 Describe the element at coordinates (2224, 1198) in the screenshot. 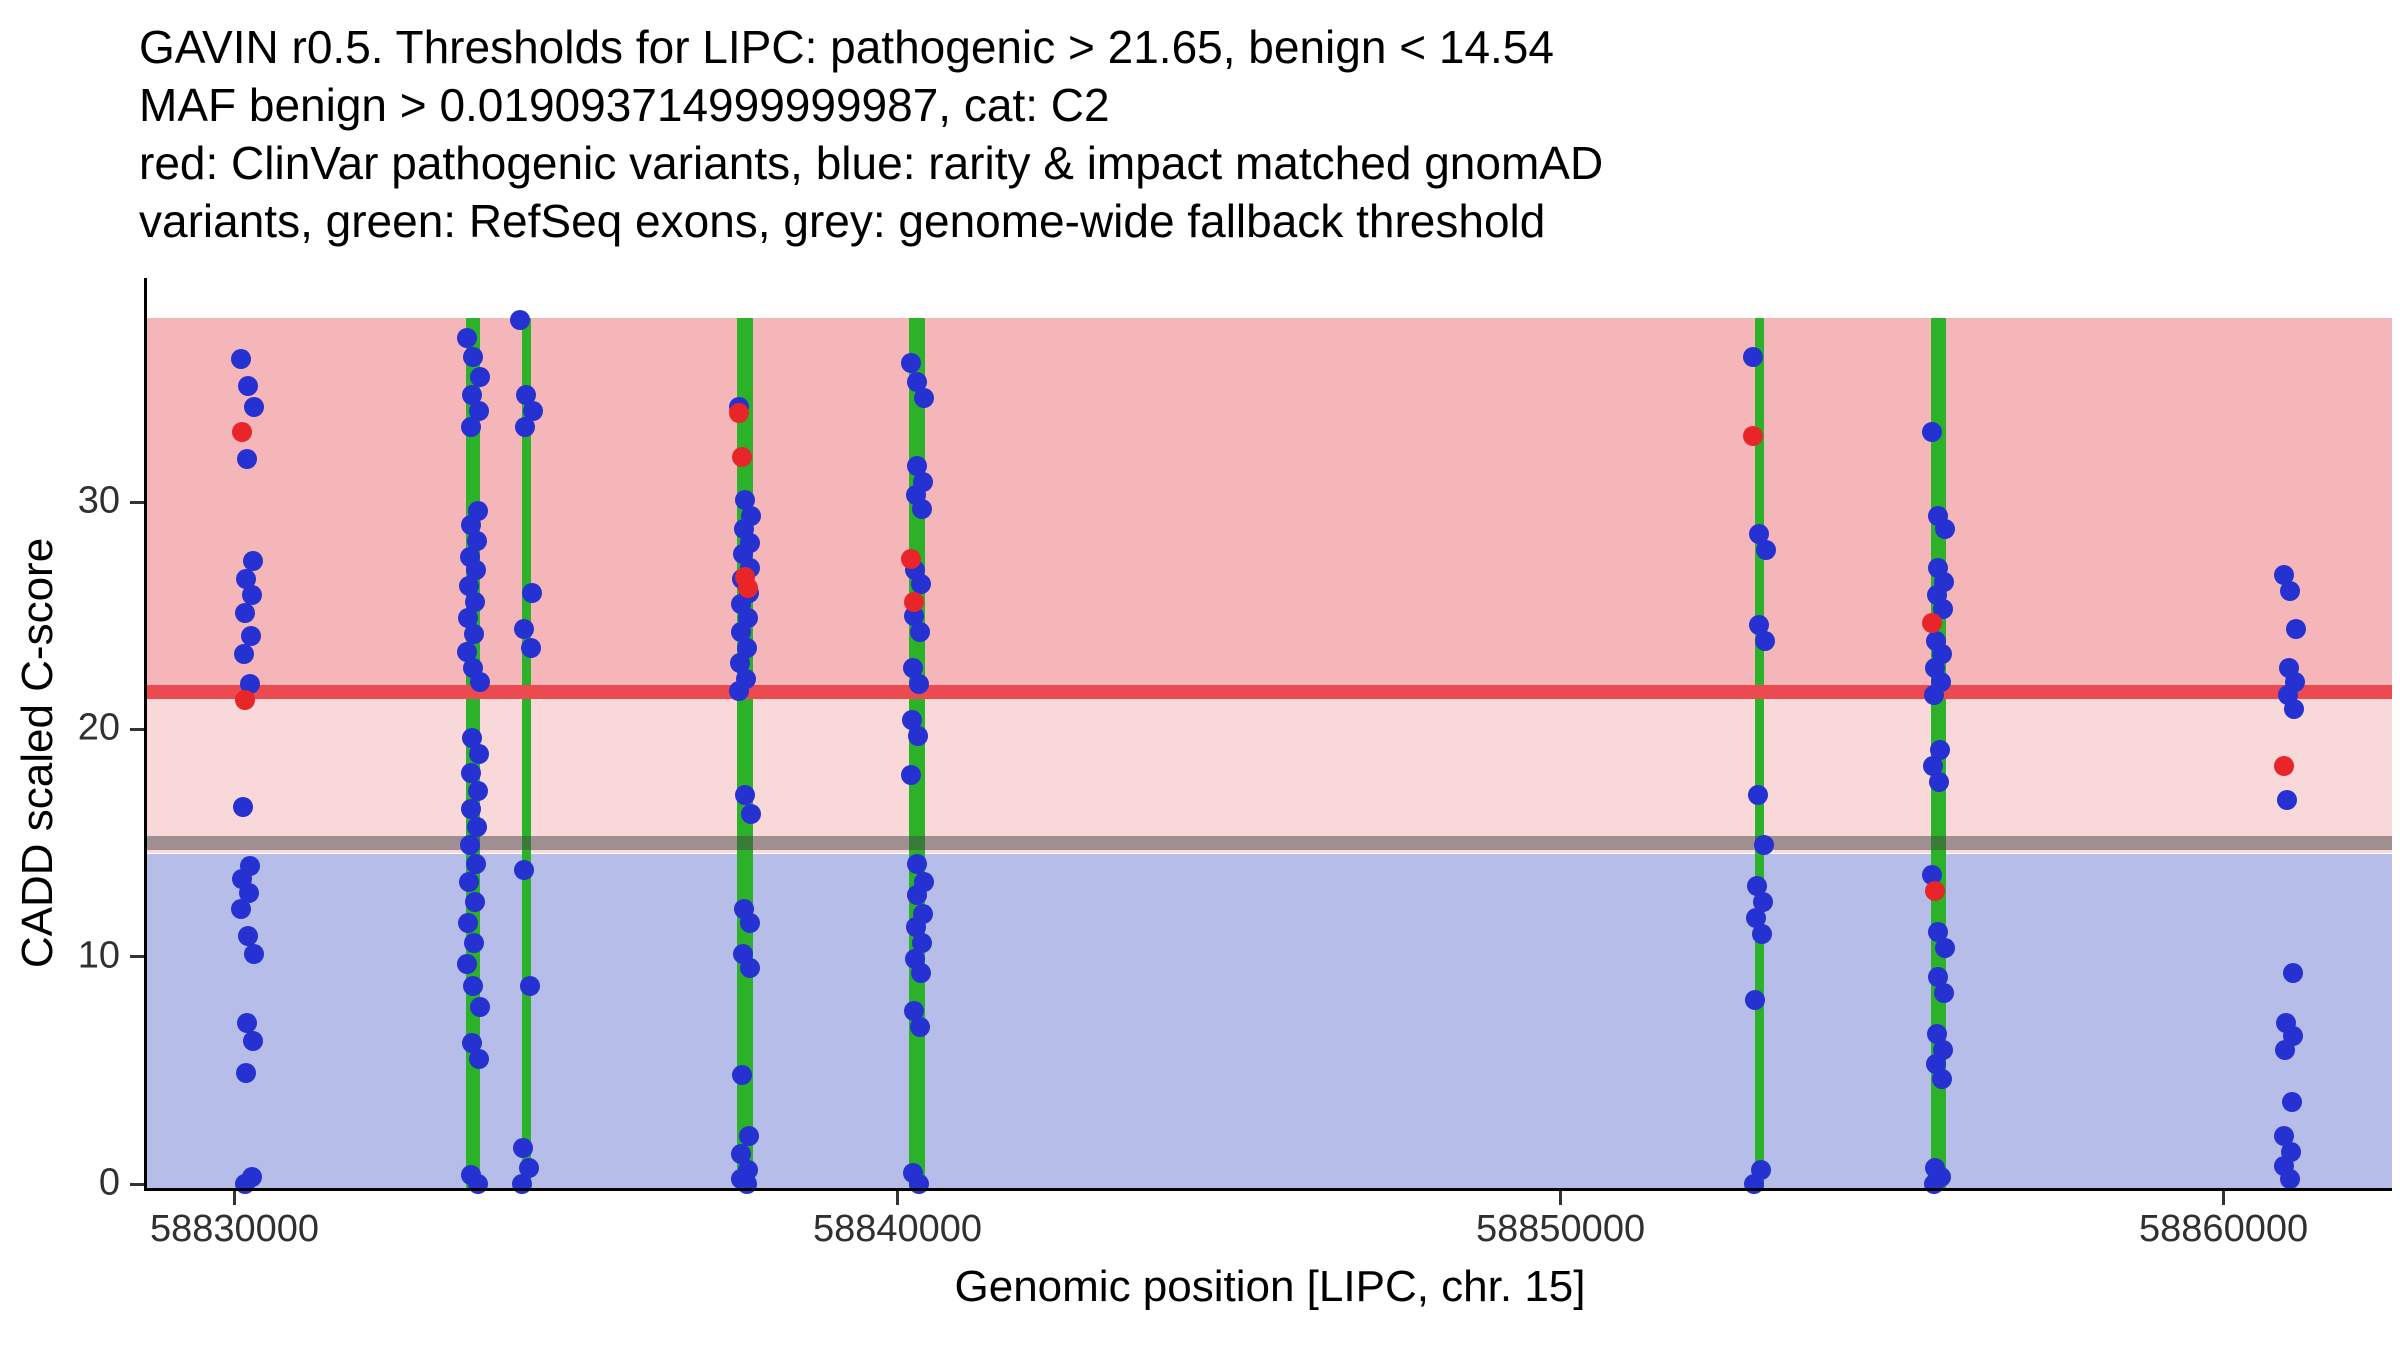

I see `x-tick-mark` at that location.